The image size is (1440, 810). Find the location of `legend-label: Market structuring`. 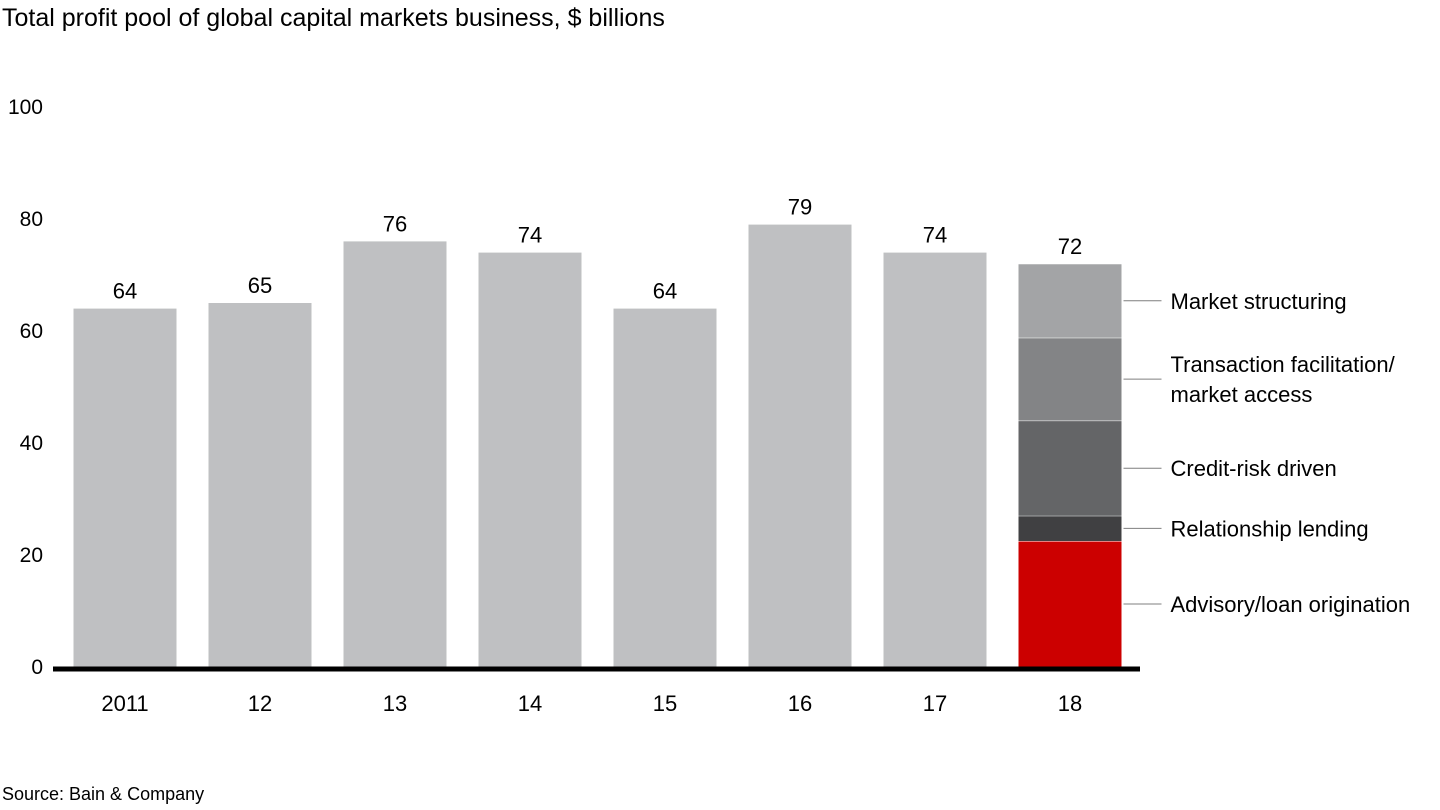

legend-label: Market structuring is located at coordinates (1259, 301).